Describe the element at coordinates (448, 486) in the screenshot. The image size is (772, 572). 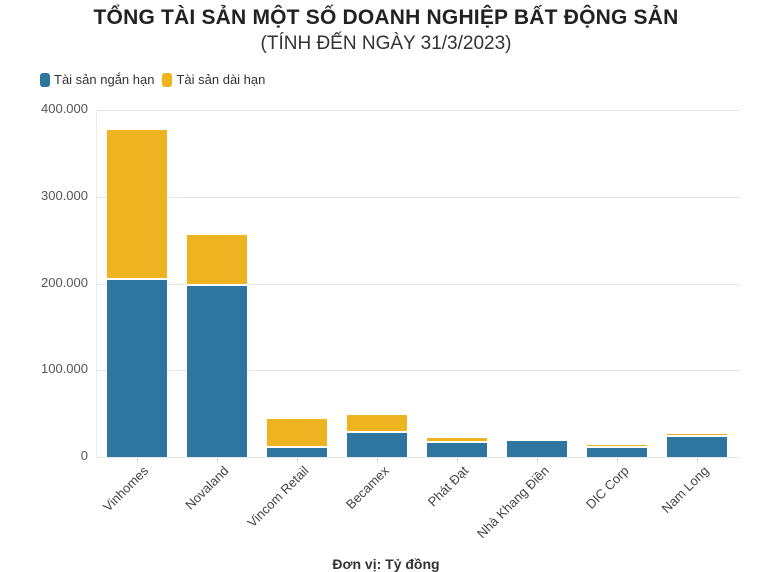
I see `x-tick-label: Phát Đạt` at that location.